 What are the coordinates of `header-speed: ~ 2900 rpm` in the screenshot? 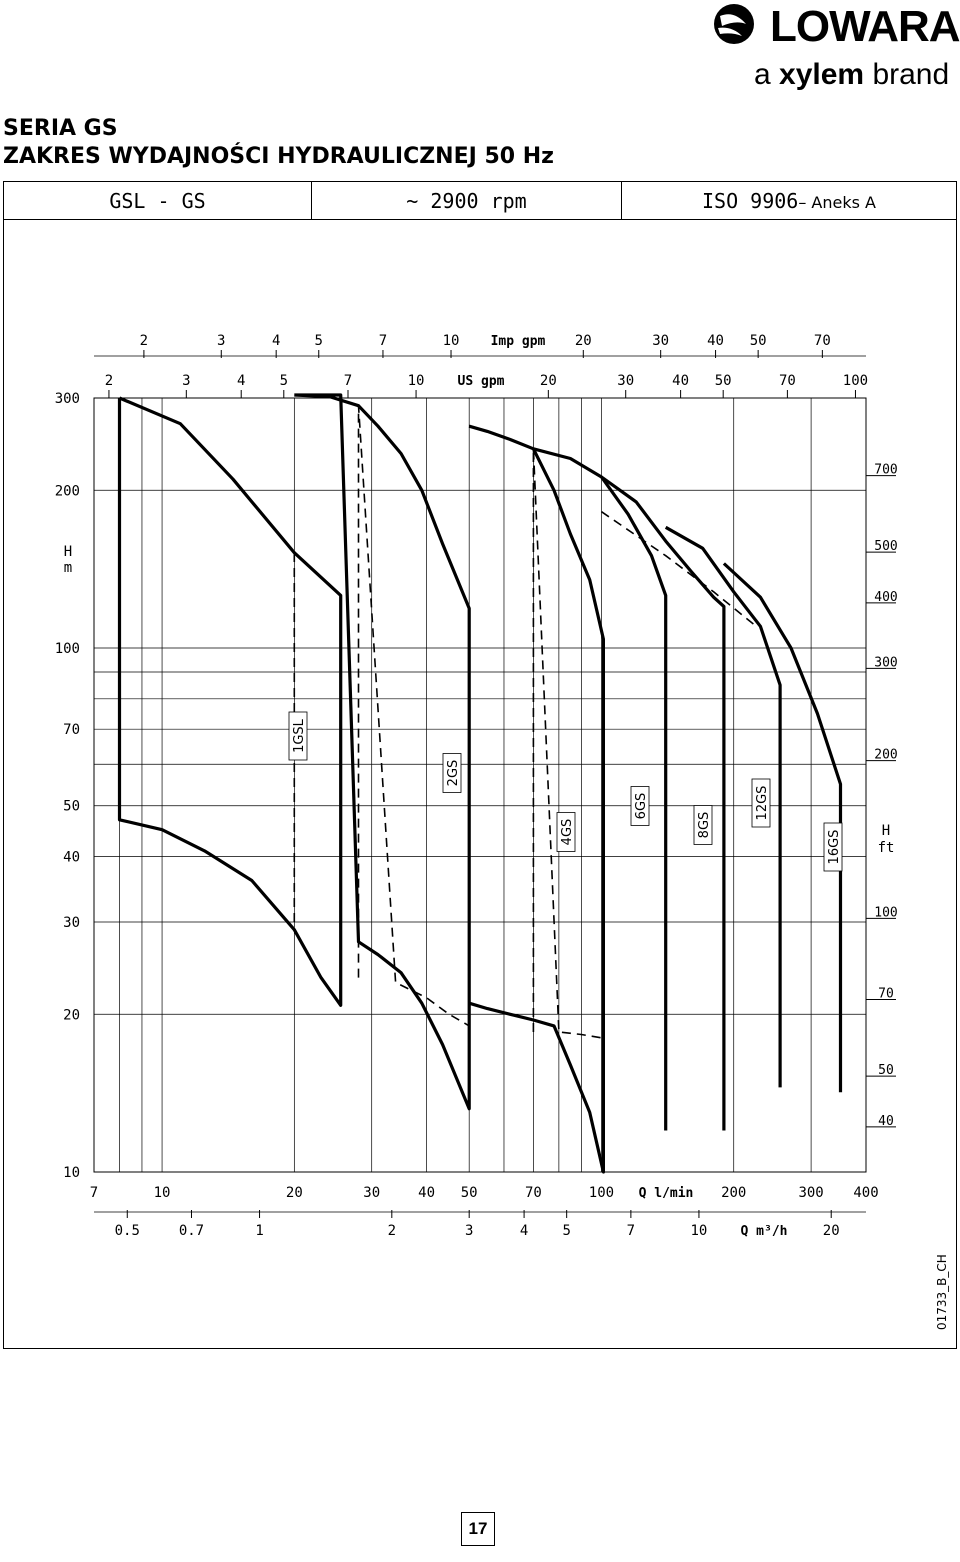 It's located at (467, 201).